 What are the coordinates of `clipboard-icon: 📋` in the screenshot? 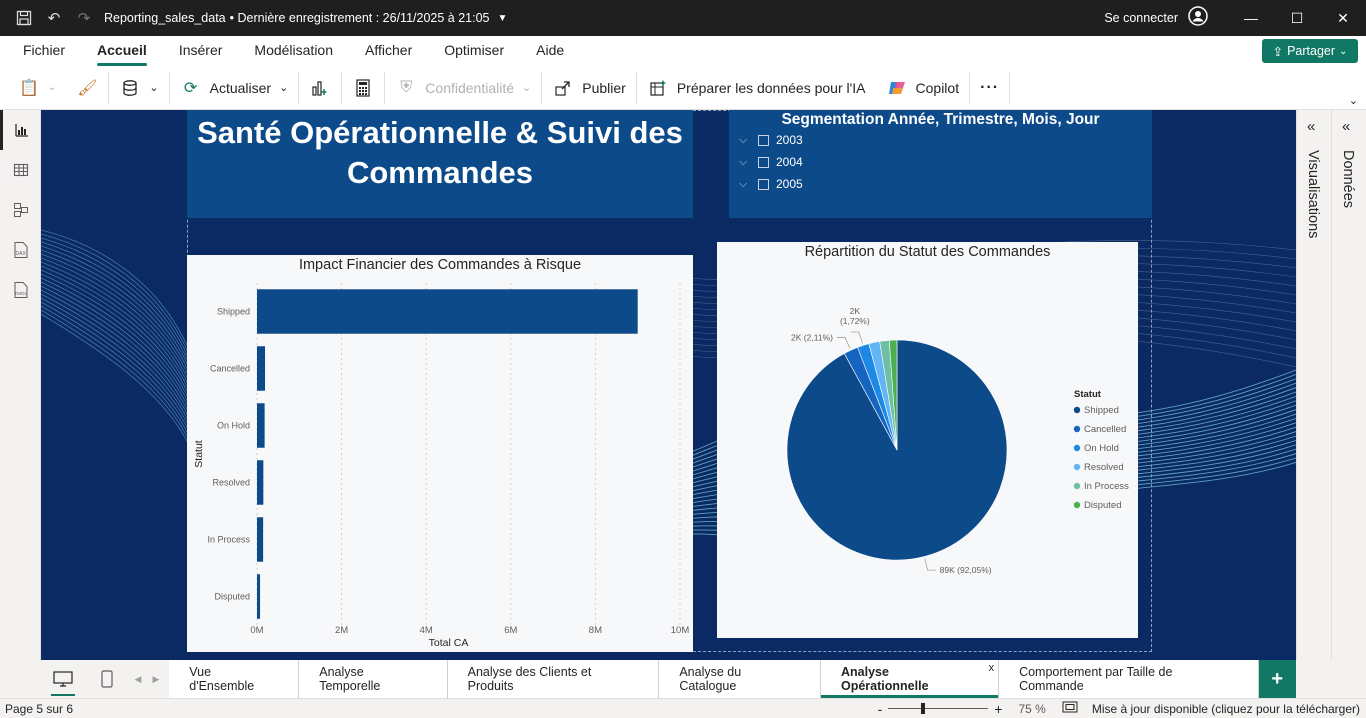 It's located at (29, 88).